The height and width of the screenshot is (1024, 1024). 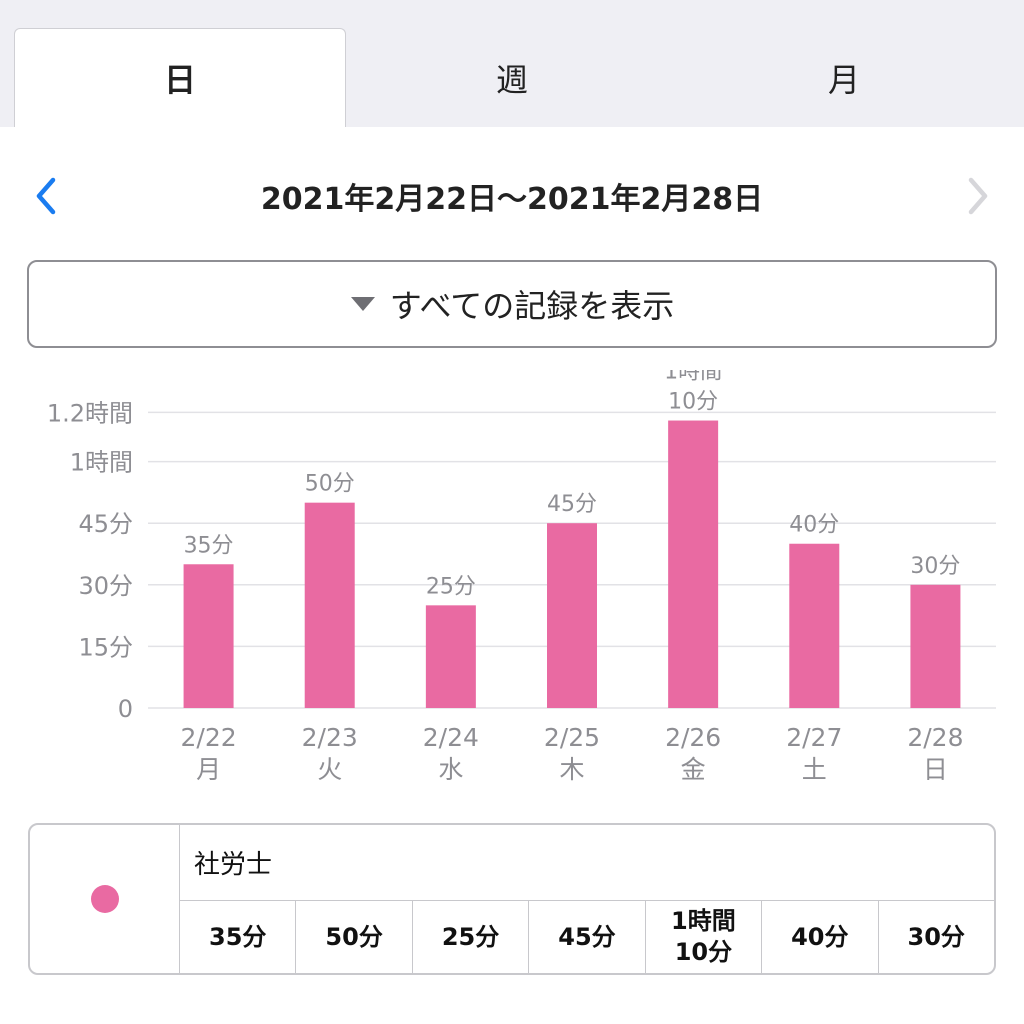 What do you see at coordinates (814, 769) in the screenshot?
I see `x-weekday-label: 土` at bounding box center [814, 769].